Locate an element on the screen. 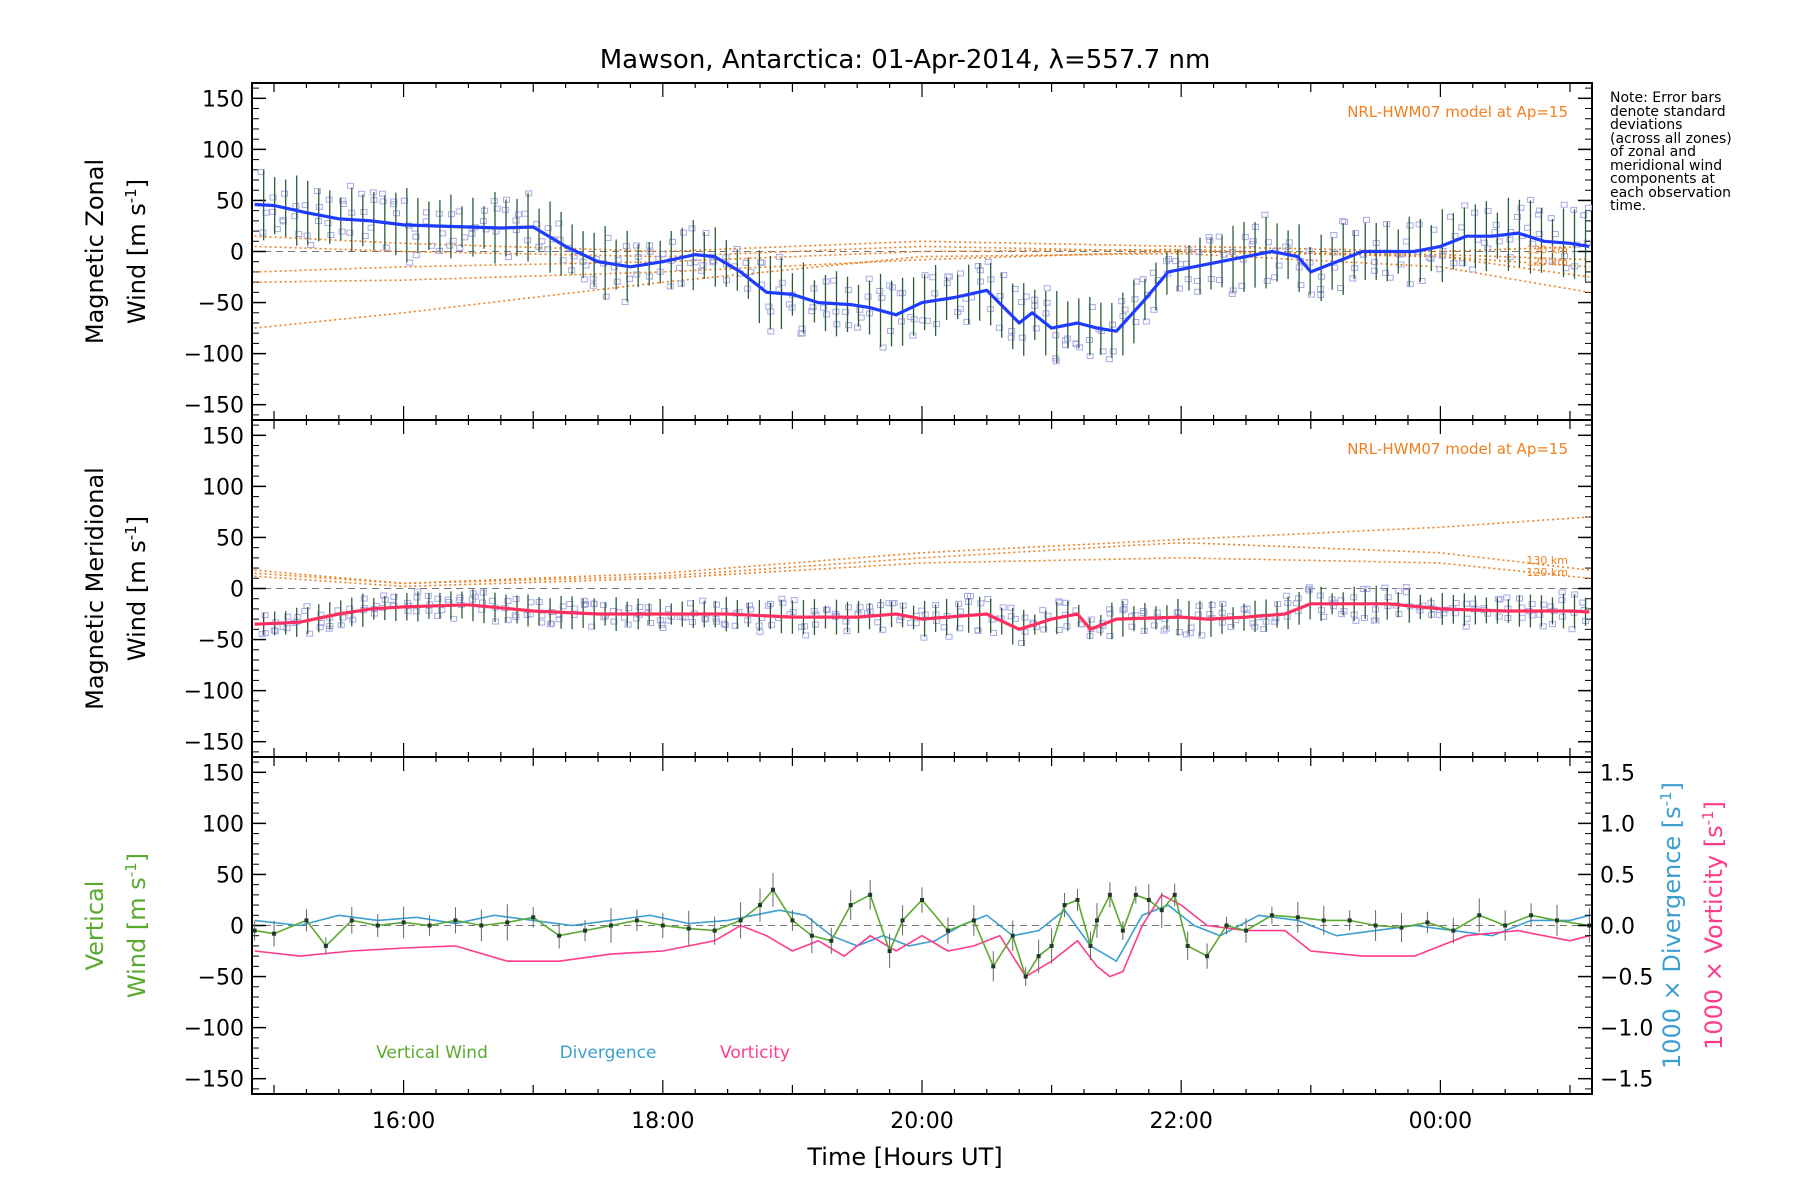  legend-entry: Vertical Wind is located at coordinates (432, 1053).